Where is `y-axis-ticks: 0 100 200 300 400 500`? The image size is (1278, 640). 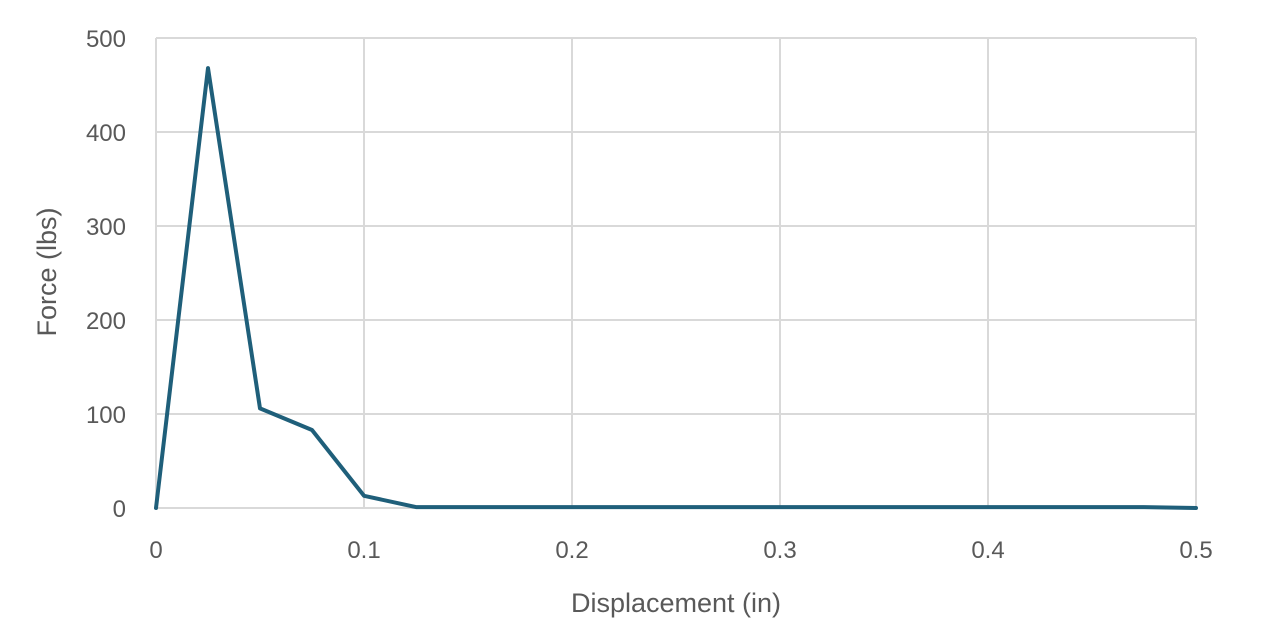 y-axis-ticks: 0 100 200 300 400 500 is located at coordinates (106, 274).